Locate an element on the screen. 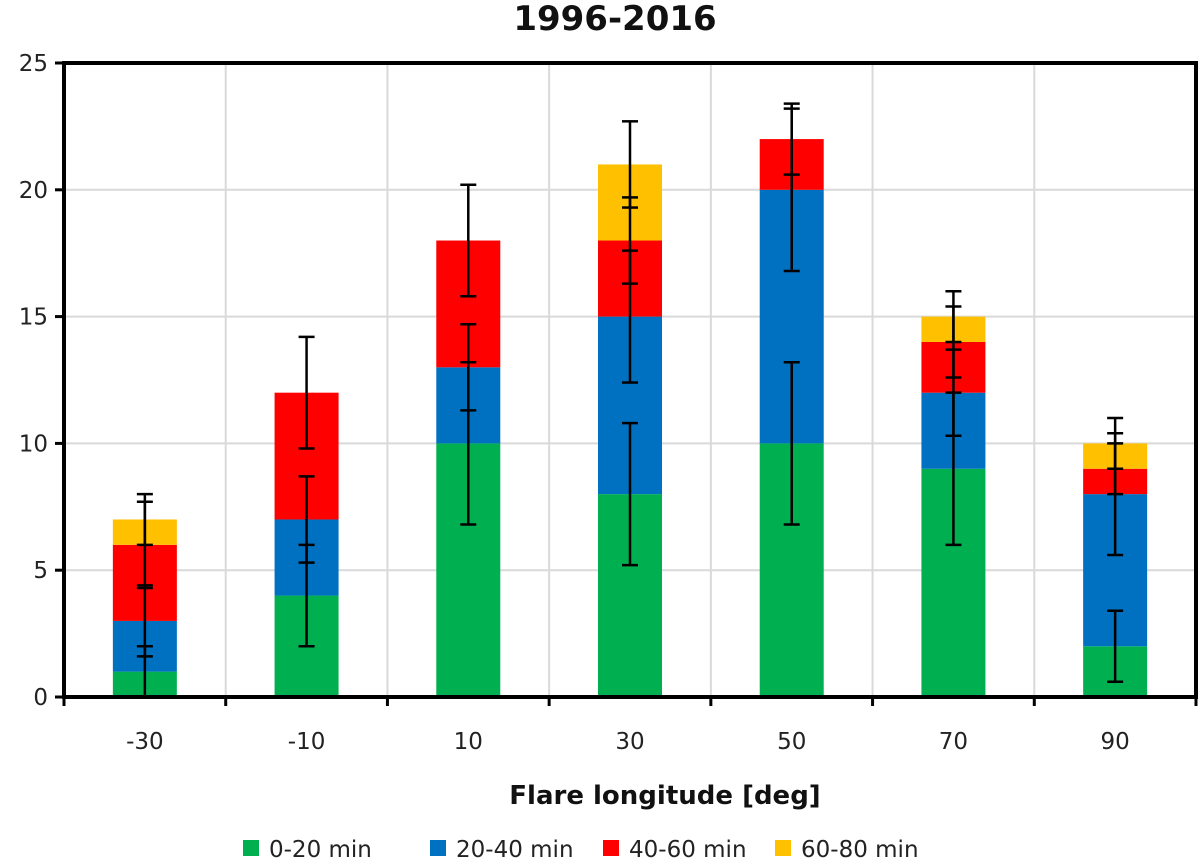 This screenshot has width=1200, height=861. legend-label: 20-40 min is located at coordinates (515, 849).